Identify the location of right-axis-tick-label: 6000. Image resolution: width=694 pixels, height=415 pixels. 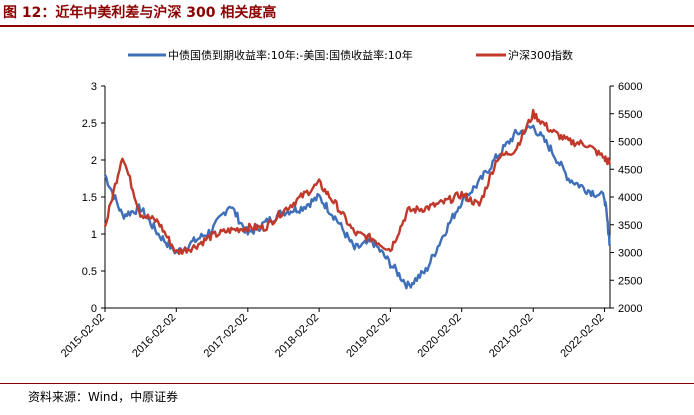
(630, 87).